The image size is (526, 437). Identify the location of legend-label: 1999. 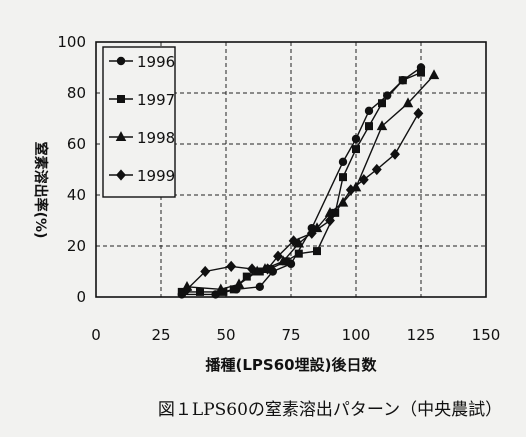
(156, 176).